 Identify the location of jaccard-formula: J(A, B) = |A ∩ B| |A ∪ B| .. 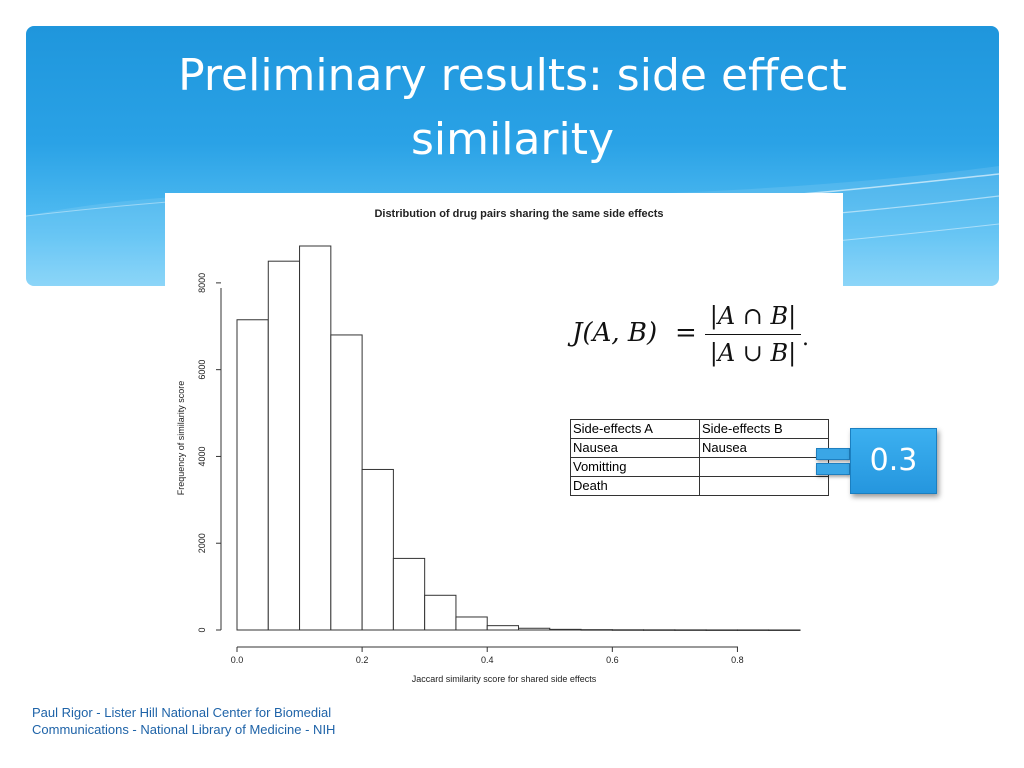
(697, 337).